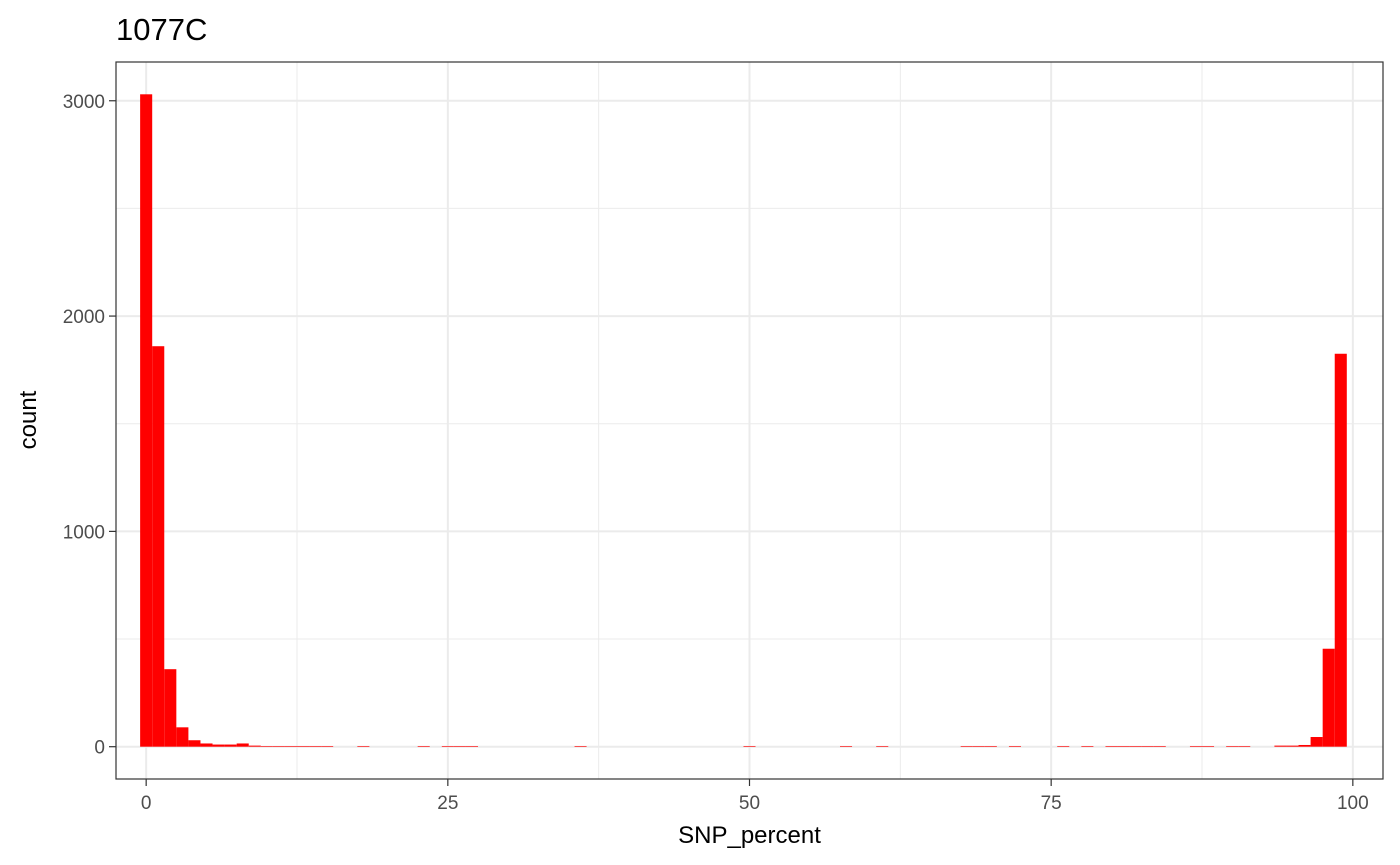 The height and width of the screenshot is (865, 1400). I want to click on x-axis: 0 25 50 75 100, so click(755, 796).